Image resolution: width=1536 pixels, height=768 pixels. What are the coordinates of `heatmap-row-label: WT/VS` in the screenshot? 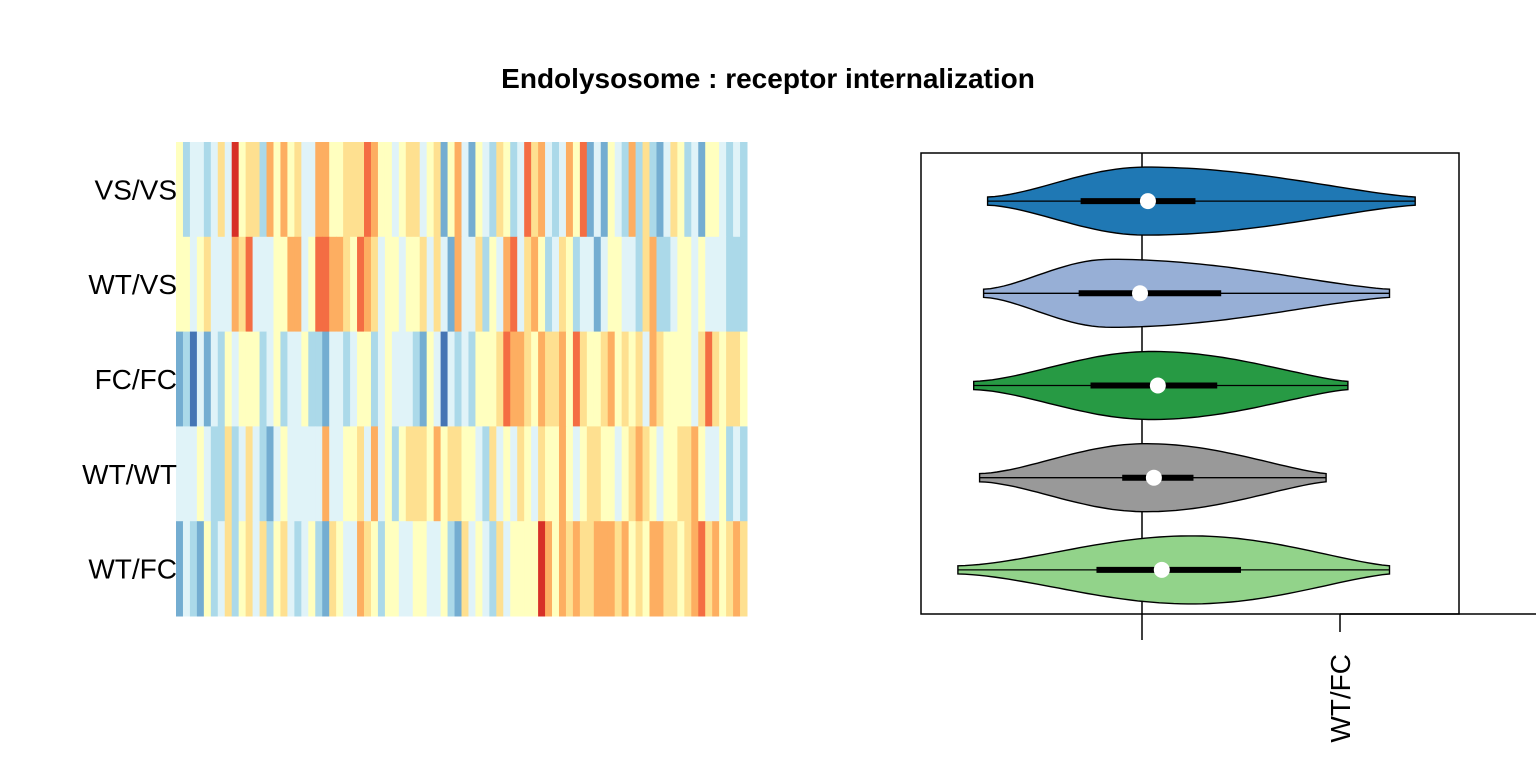 It's located at (132, 284).